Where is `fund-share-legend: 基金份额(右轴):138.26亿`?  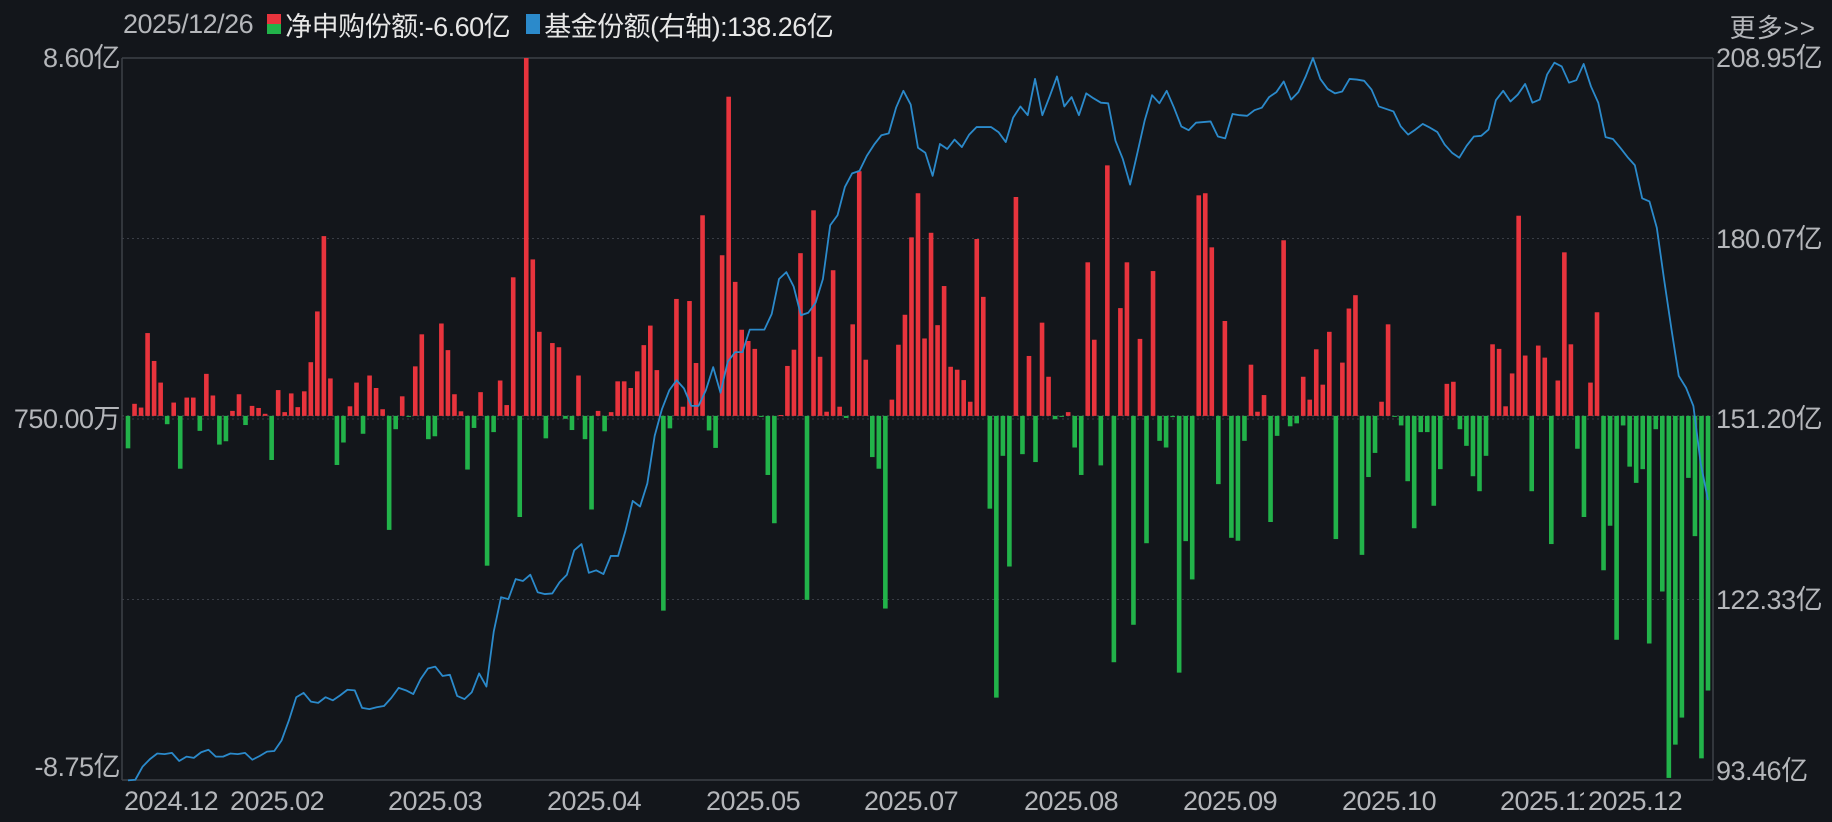
fund-share-legend: 基金份额(右轴):138.26亿 is located at coordinates (689, 26).